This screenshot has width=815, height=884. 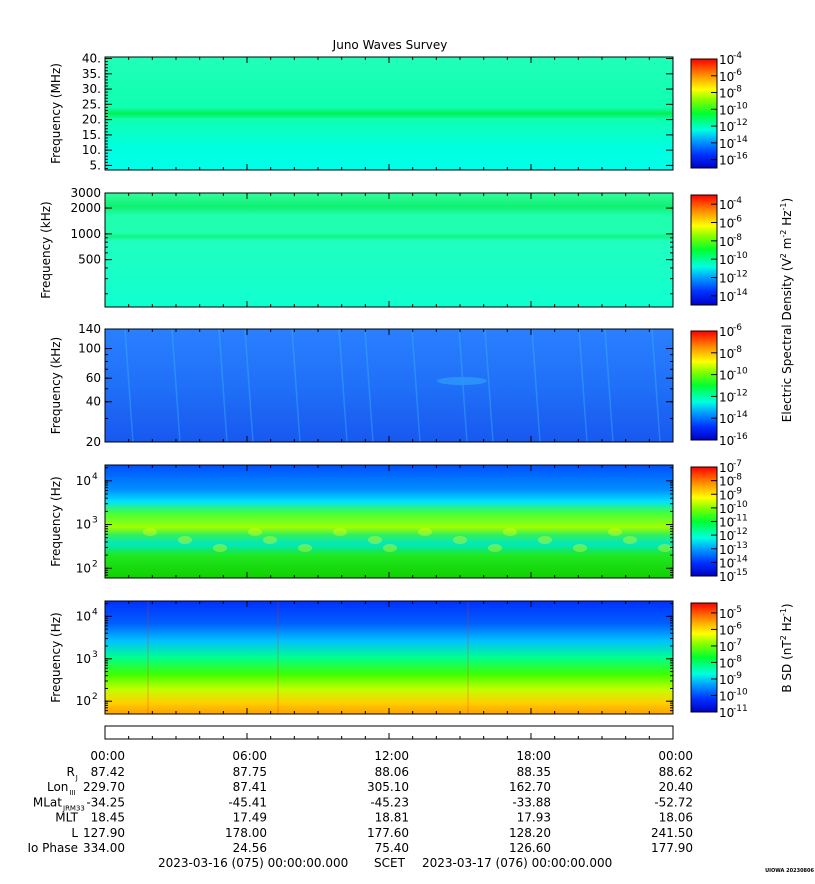 I want to click on ephemeris-value: 88.06, so click(x=392, y=772).